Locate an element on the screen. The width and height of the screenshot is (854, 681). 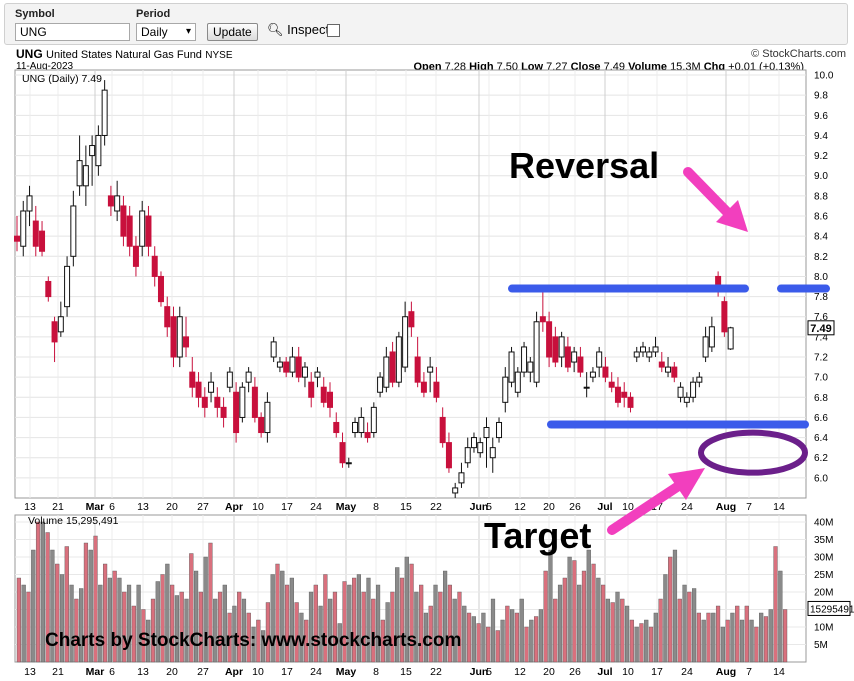
price-tick-label: 6.6 is located at coordinates (821, 418).